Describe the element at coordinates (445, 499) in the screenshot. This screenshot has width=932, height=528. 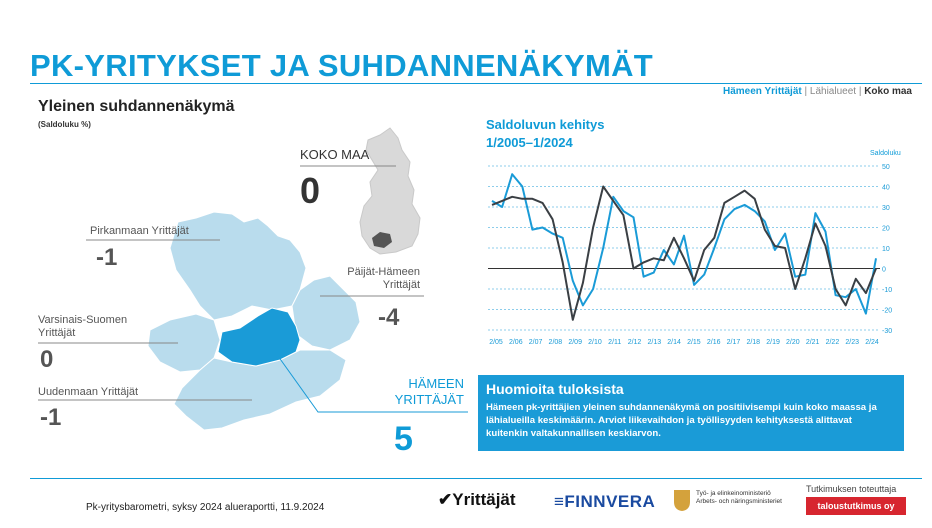
I see `yrittajat-logo-icon: ✔` at that location.